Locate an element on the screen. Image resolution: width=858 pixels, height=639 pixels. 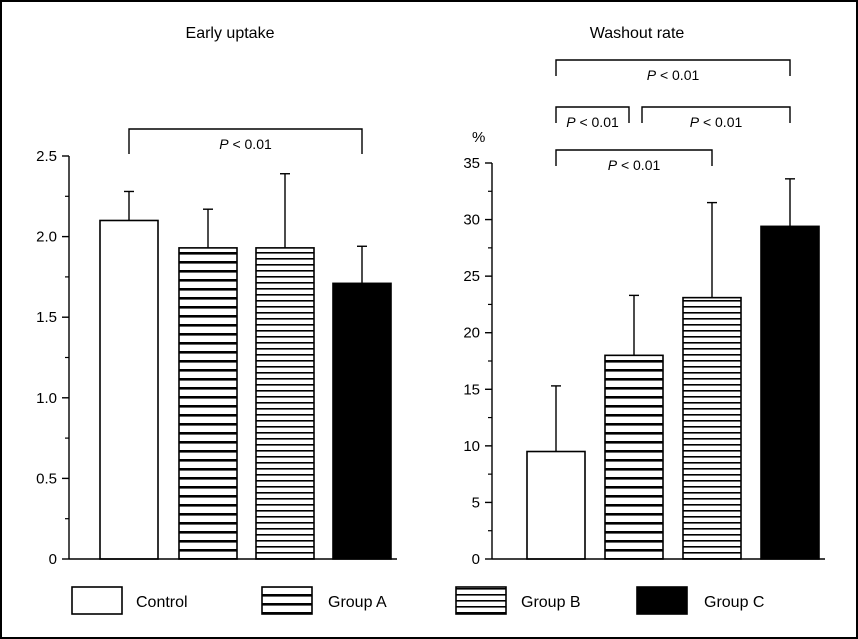
washout-rate-tick-label: 35 is located at coordinates (471, 163).